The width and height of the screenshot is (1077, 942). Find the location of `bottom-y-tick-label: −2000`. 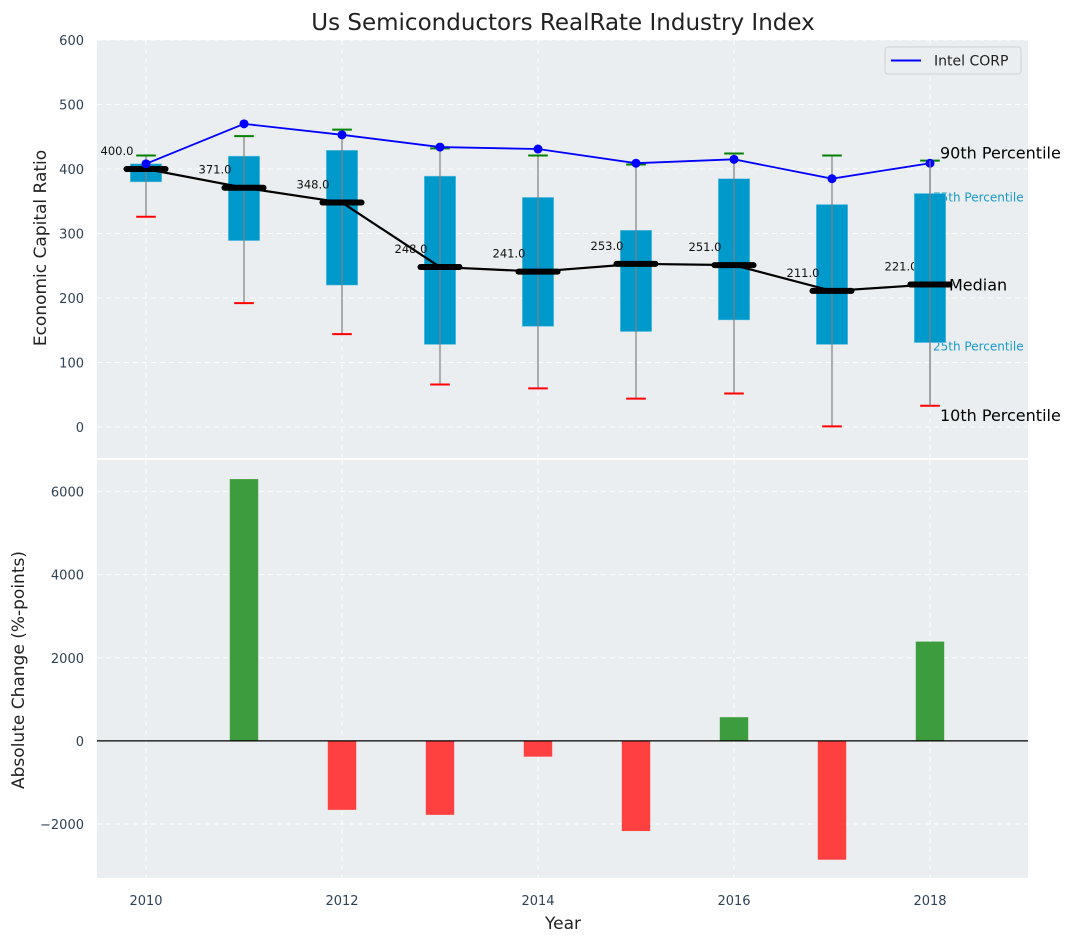

bottom-y-tick-label: −2000 is located at coordinates (62, 825).